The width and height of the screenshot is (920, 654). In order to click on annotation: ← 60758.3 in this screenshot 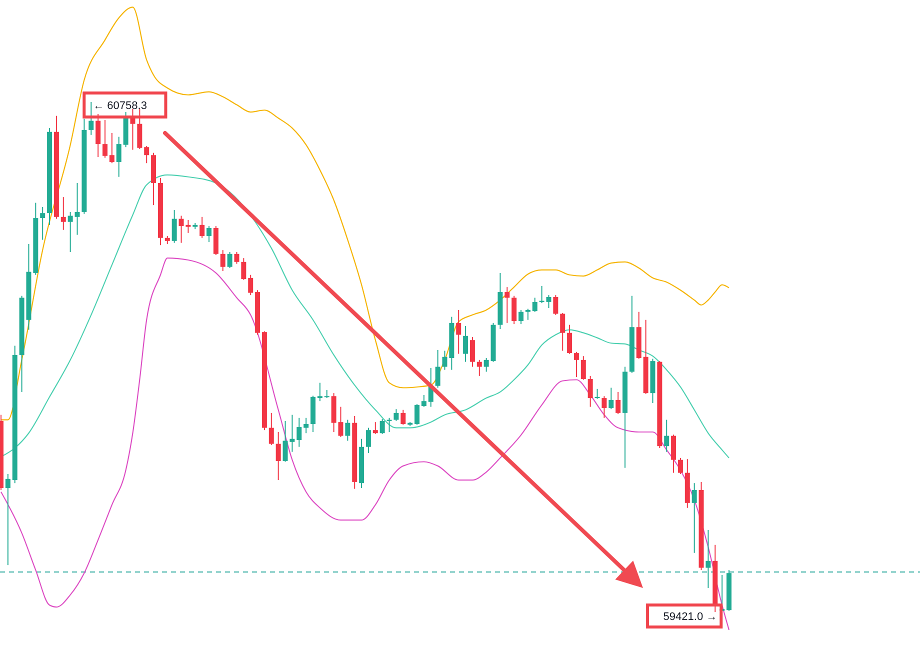, I will do `click(120, 106)`.